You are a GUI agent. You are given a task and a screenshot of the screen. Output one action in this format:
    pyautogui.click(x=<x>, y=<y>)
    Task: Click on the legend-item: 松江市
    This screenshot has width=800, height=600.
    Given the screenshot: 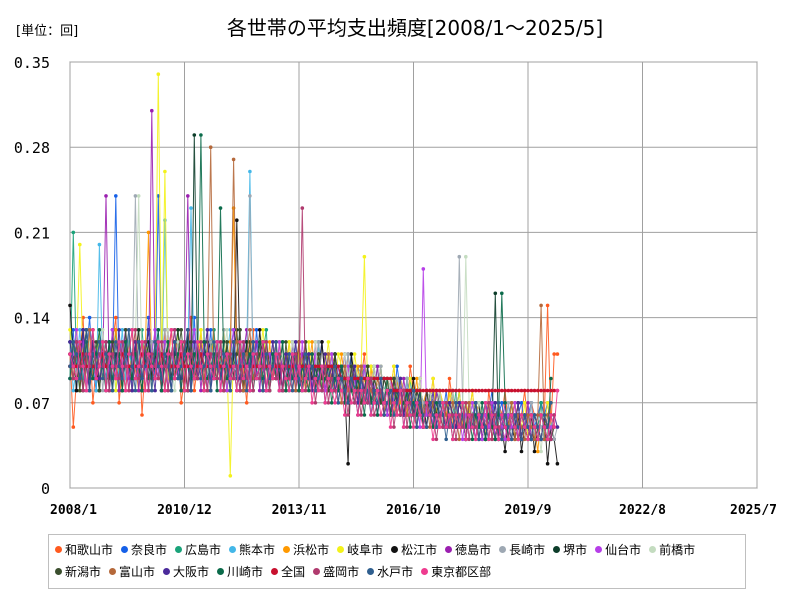 What is the action you would take?
    pyautogui.click(x=414, y=549)
    